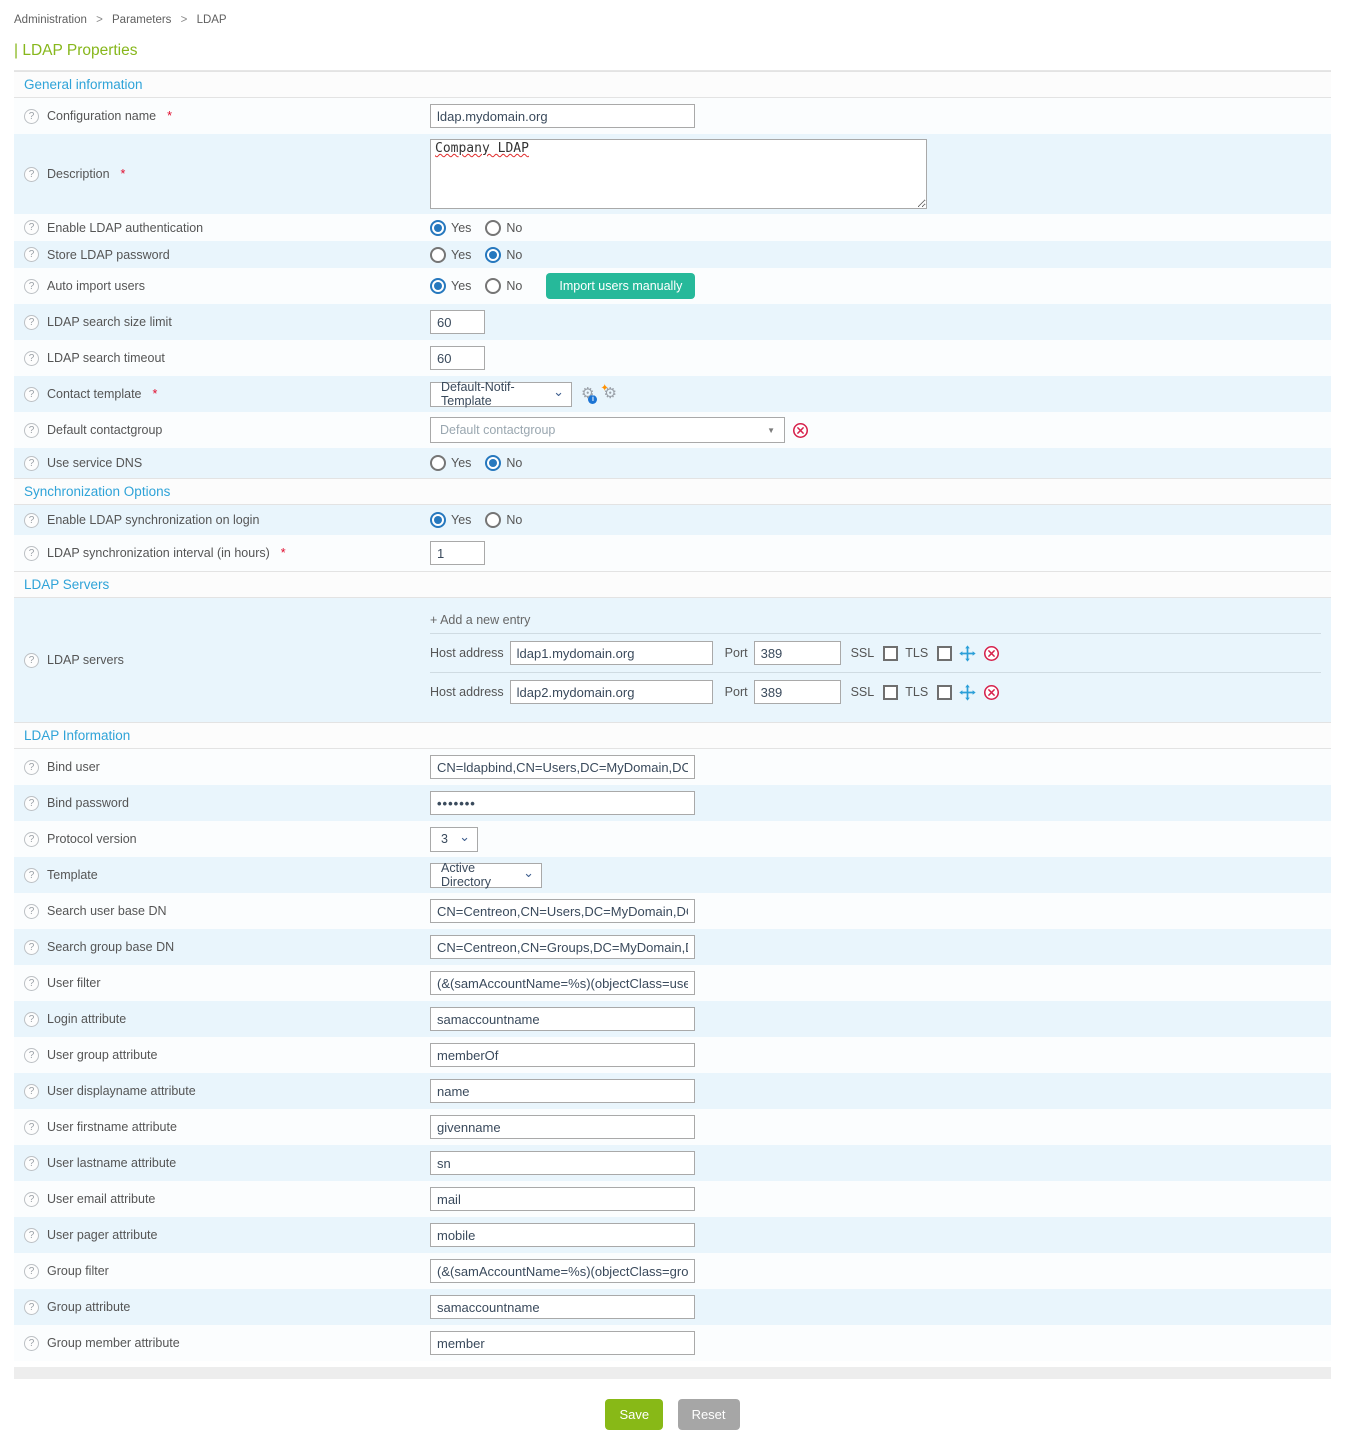 This screenshot has height=1454, width=1345. What do you see at coordinates (672, 491) in the screenshot?
I see `section-header-synchronization-options: Synchronization Options` at bounding box center [672, 491].